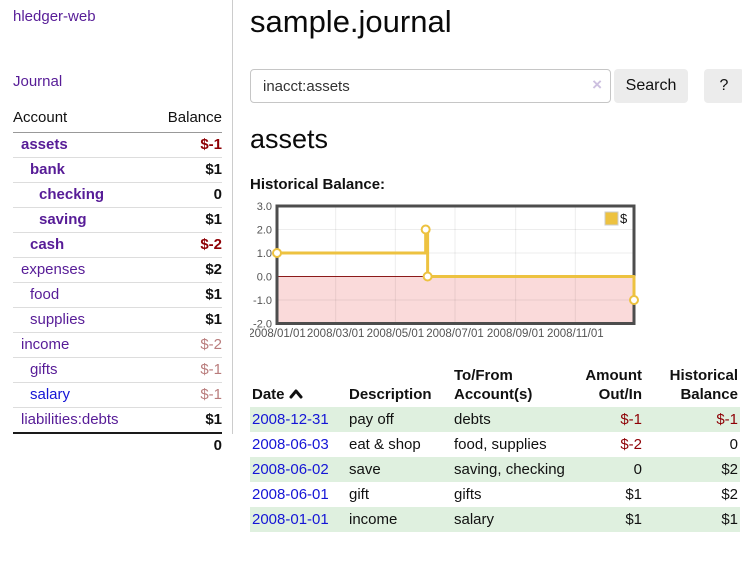 The image size is (742, 582). I want to click on register-col-amount-line2: Out/In, so click(620, 394).